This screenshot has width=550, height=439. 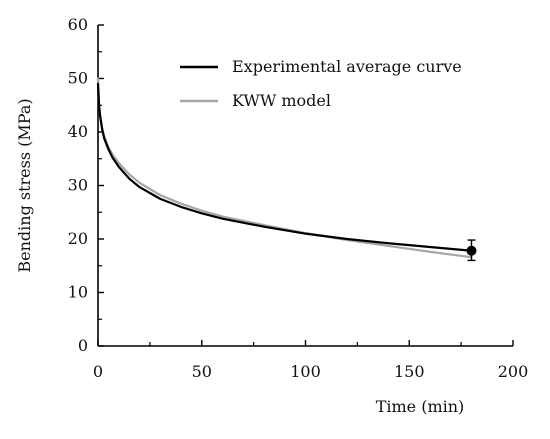 I want to click on y-tick-label: 60, so click(x=78, y=24).